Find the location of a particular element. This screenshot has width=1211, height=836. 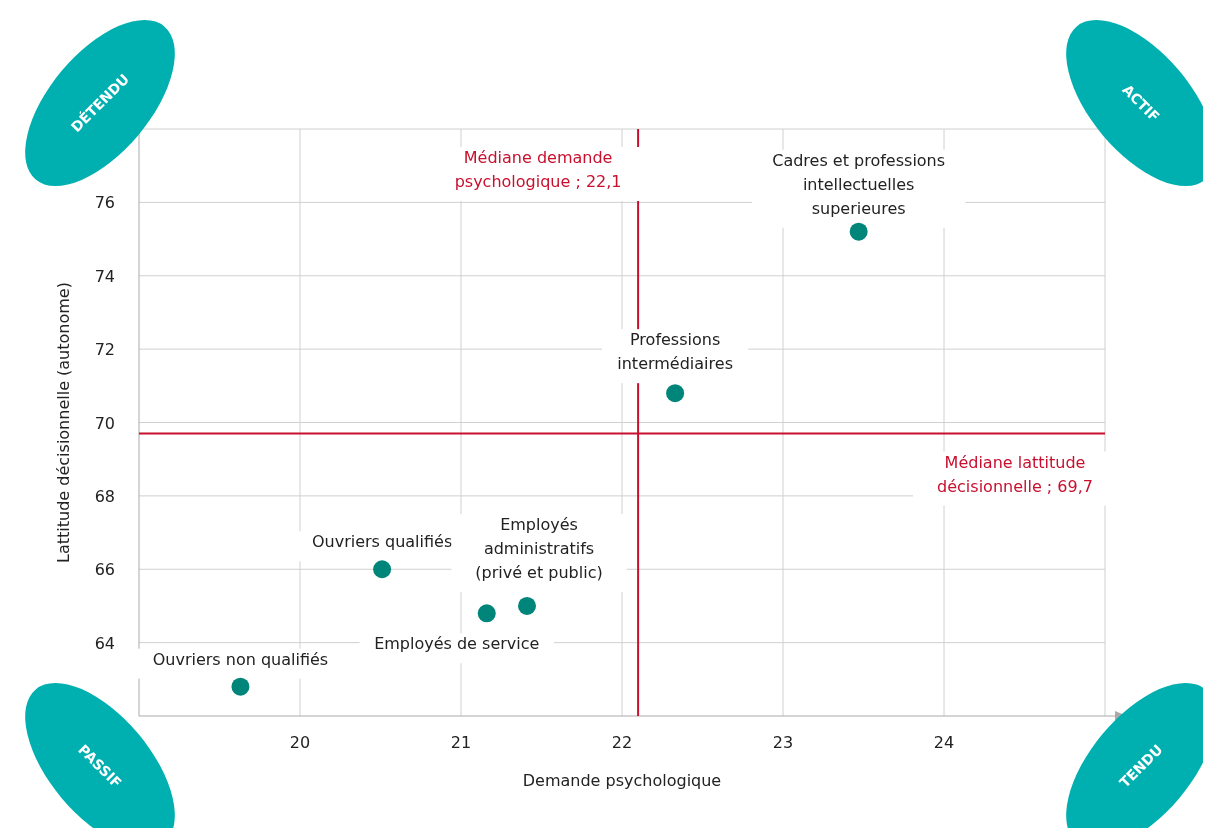

y-tick-label: 64 is located at coordinates (104, 643).